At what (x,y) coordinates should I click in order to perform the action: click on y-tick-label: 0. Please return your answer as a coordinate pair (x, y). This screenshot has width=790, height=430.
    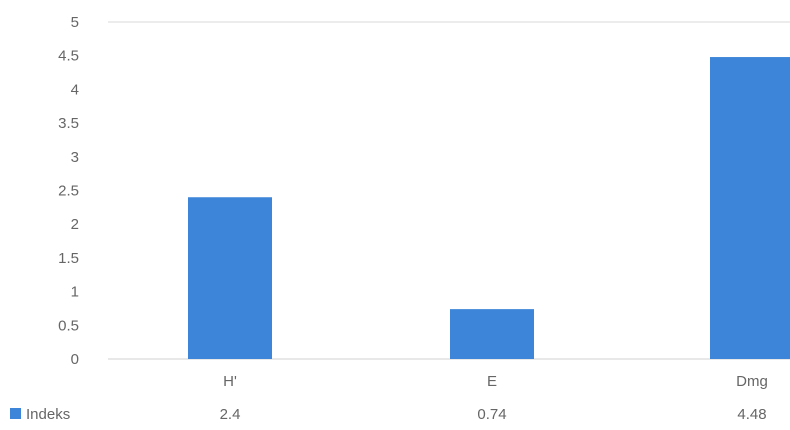
    Looking at the image, I should click on (75, 359).